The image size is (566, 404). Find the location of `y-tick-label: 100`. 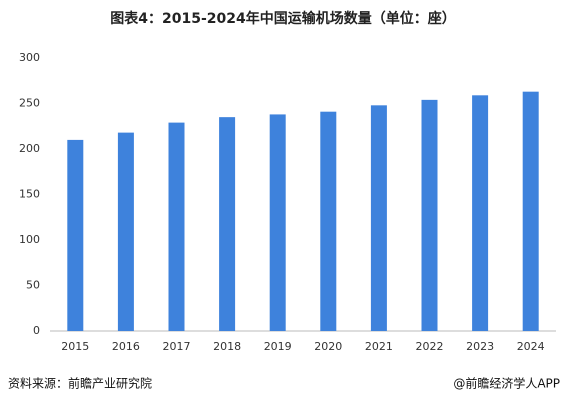

y-tick-label: 100 is located at coordinates (29, 239).